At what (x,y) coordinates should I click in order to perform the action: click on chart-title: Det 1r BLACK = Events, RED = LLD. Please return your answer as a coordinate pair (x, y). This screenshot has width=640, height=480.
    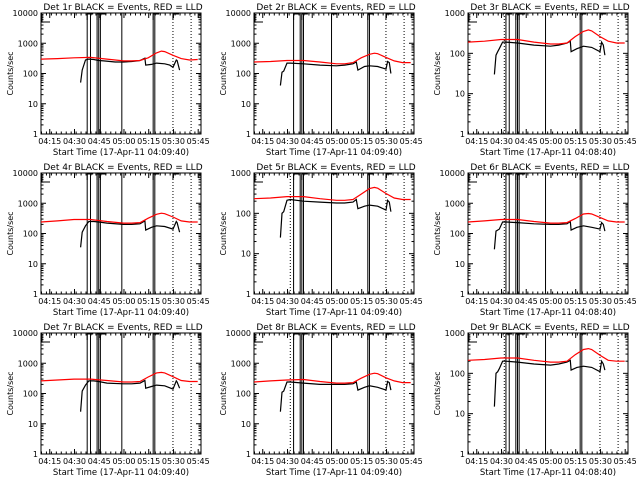
    Looking at the image, I should click on (122, 8).